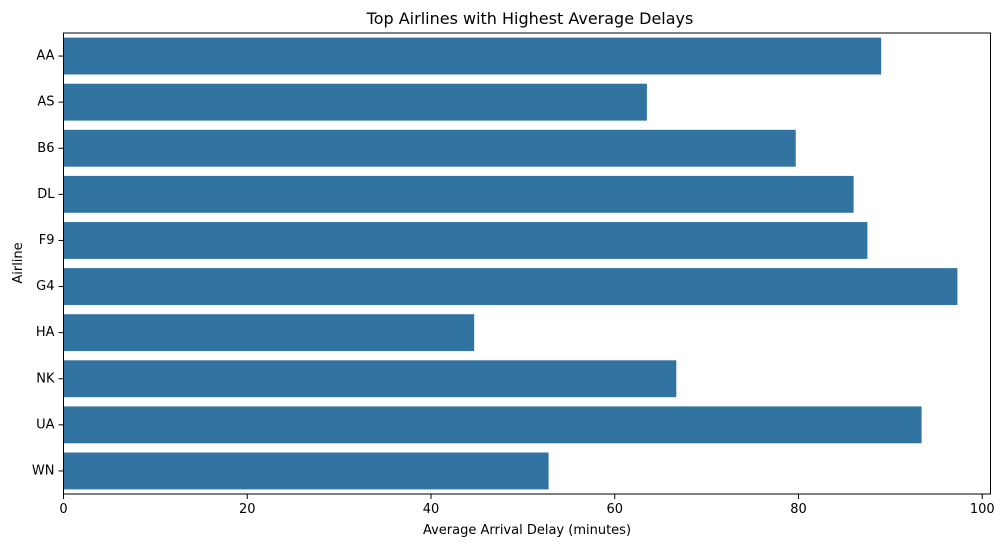  What do you see at coordinates (614, 509) in the screenshot?
I see `x-tick-label: 60` at bounding box center [614, 509].